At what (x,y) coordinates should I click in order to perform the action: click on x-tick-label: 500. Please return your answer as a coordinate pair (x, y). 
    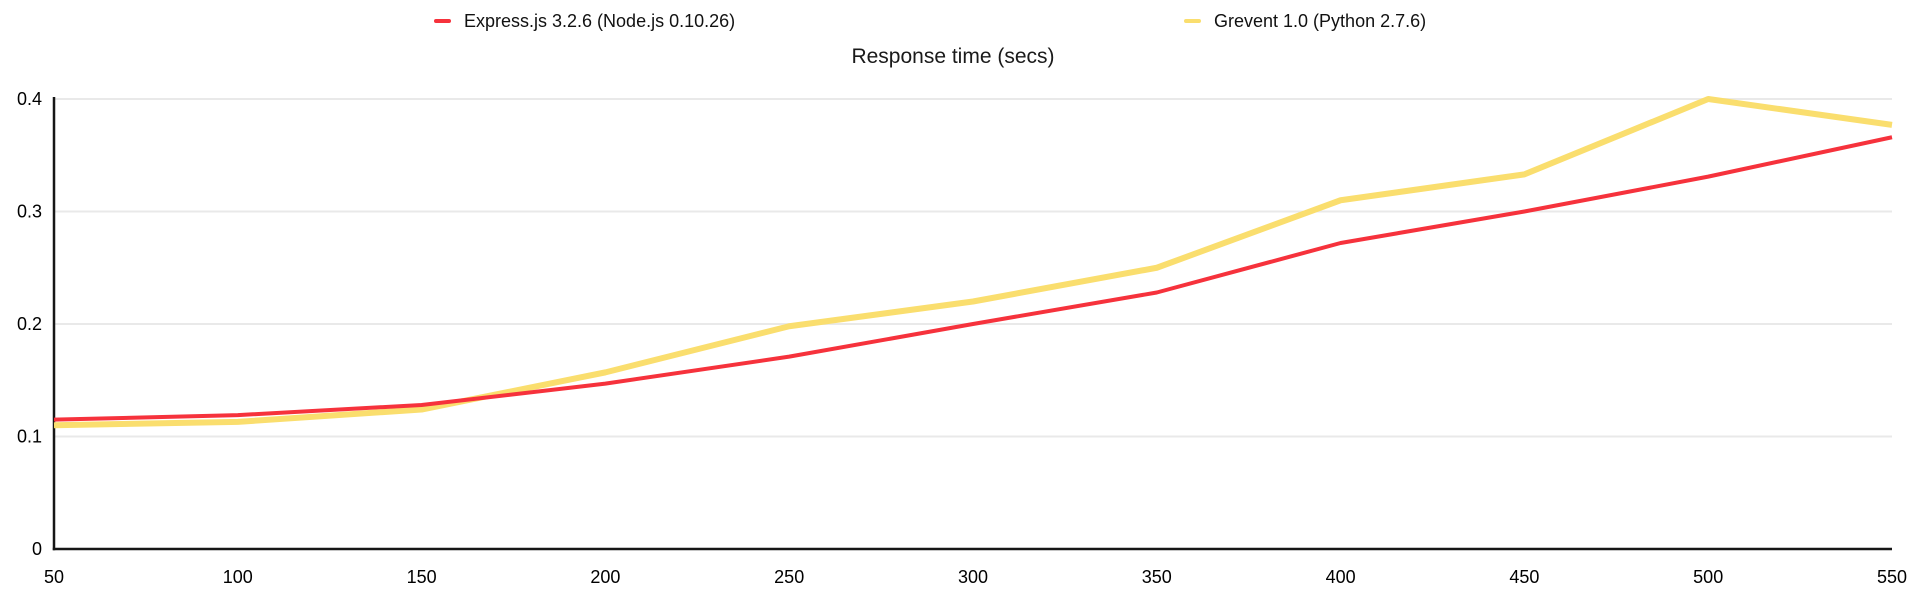
    Looking at the image, I should click on (1708, 577).